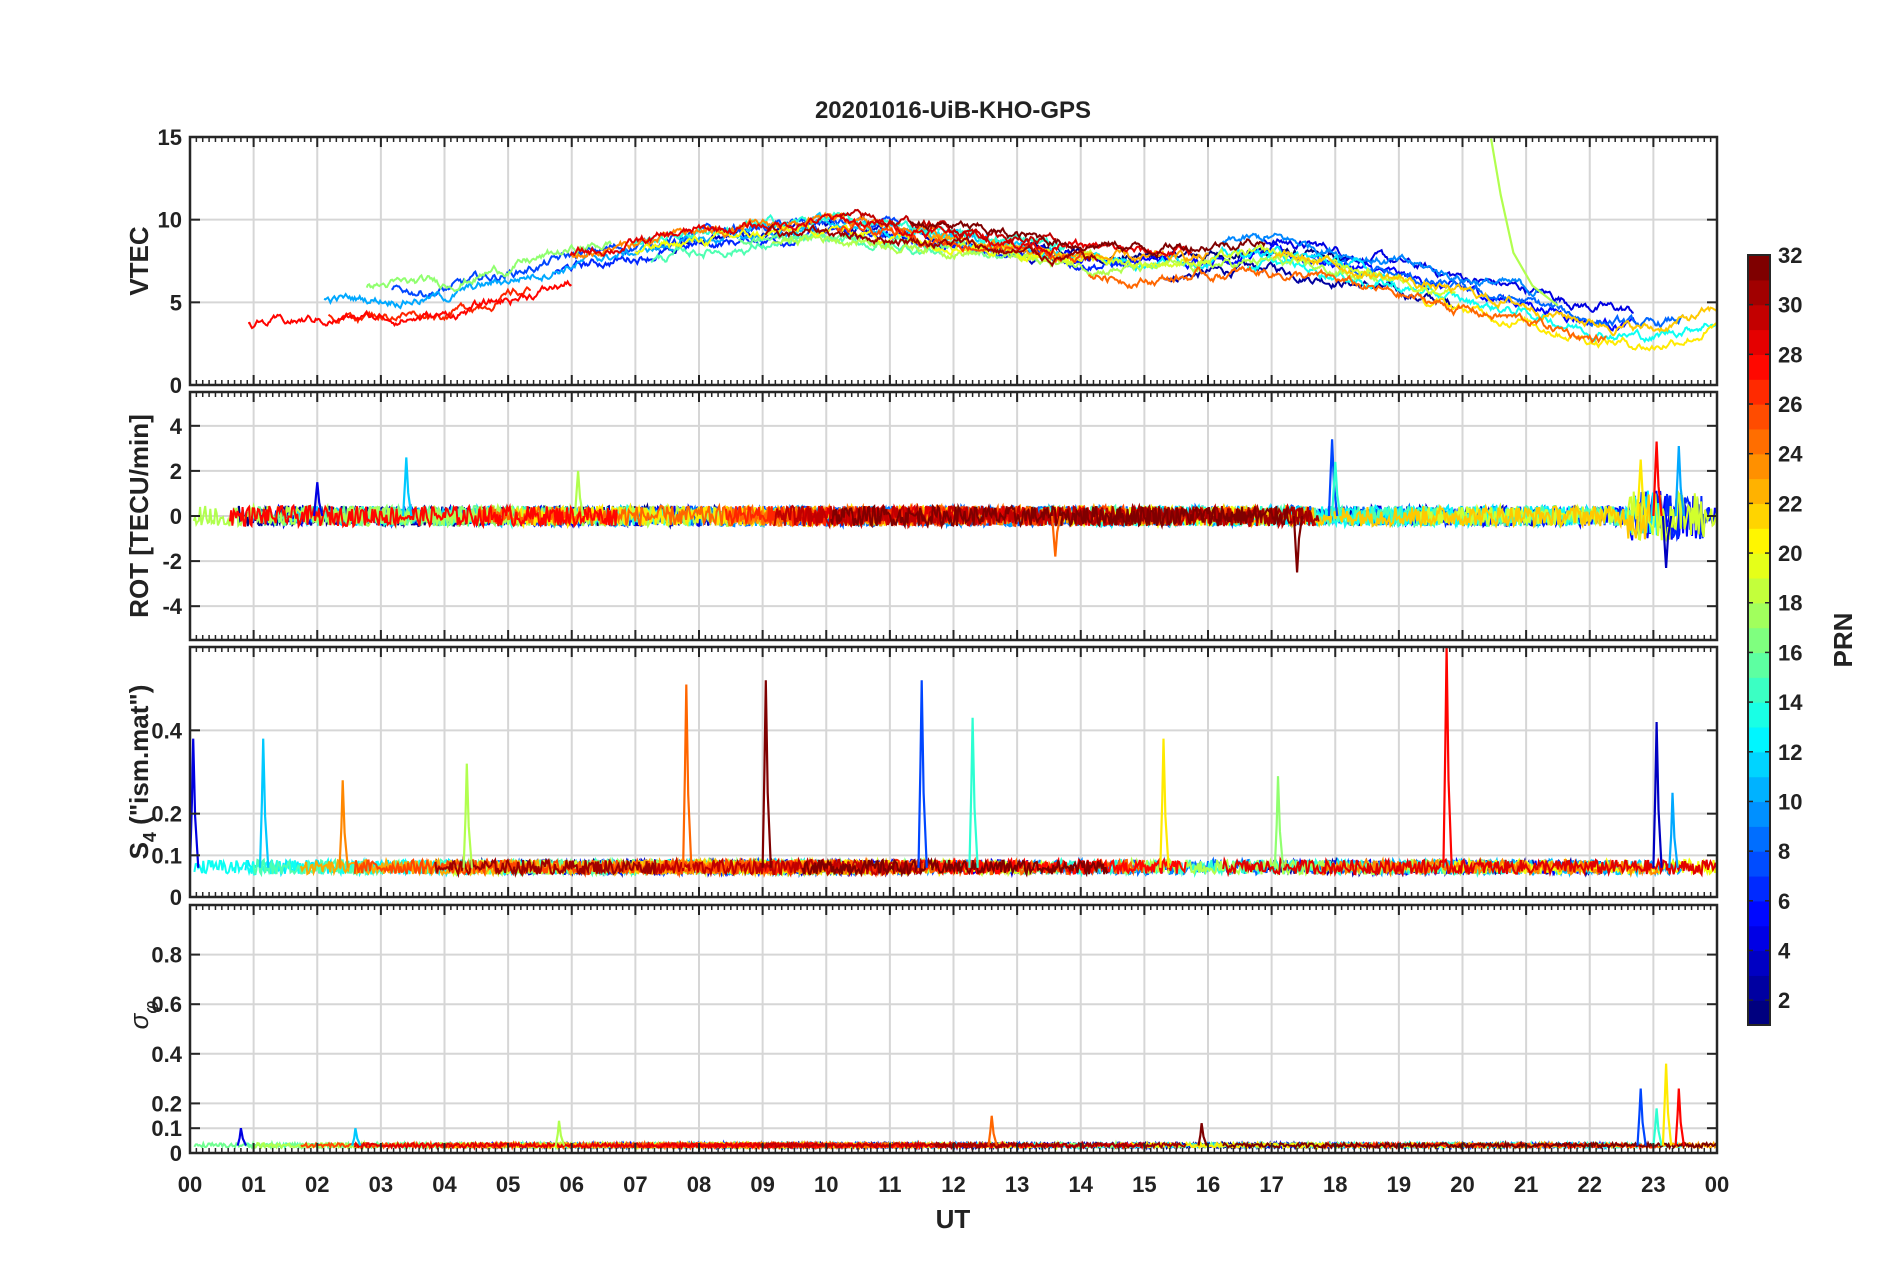  I want to click on colorbar-tick-label: 18, so click(1790, 603).